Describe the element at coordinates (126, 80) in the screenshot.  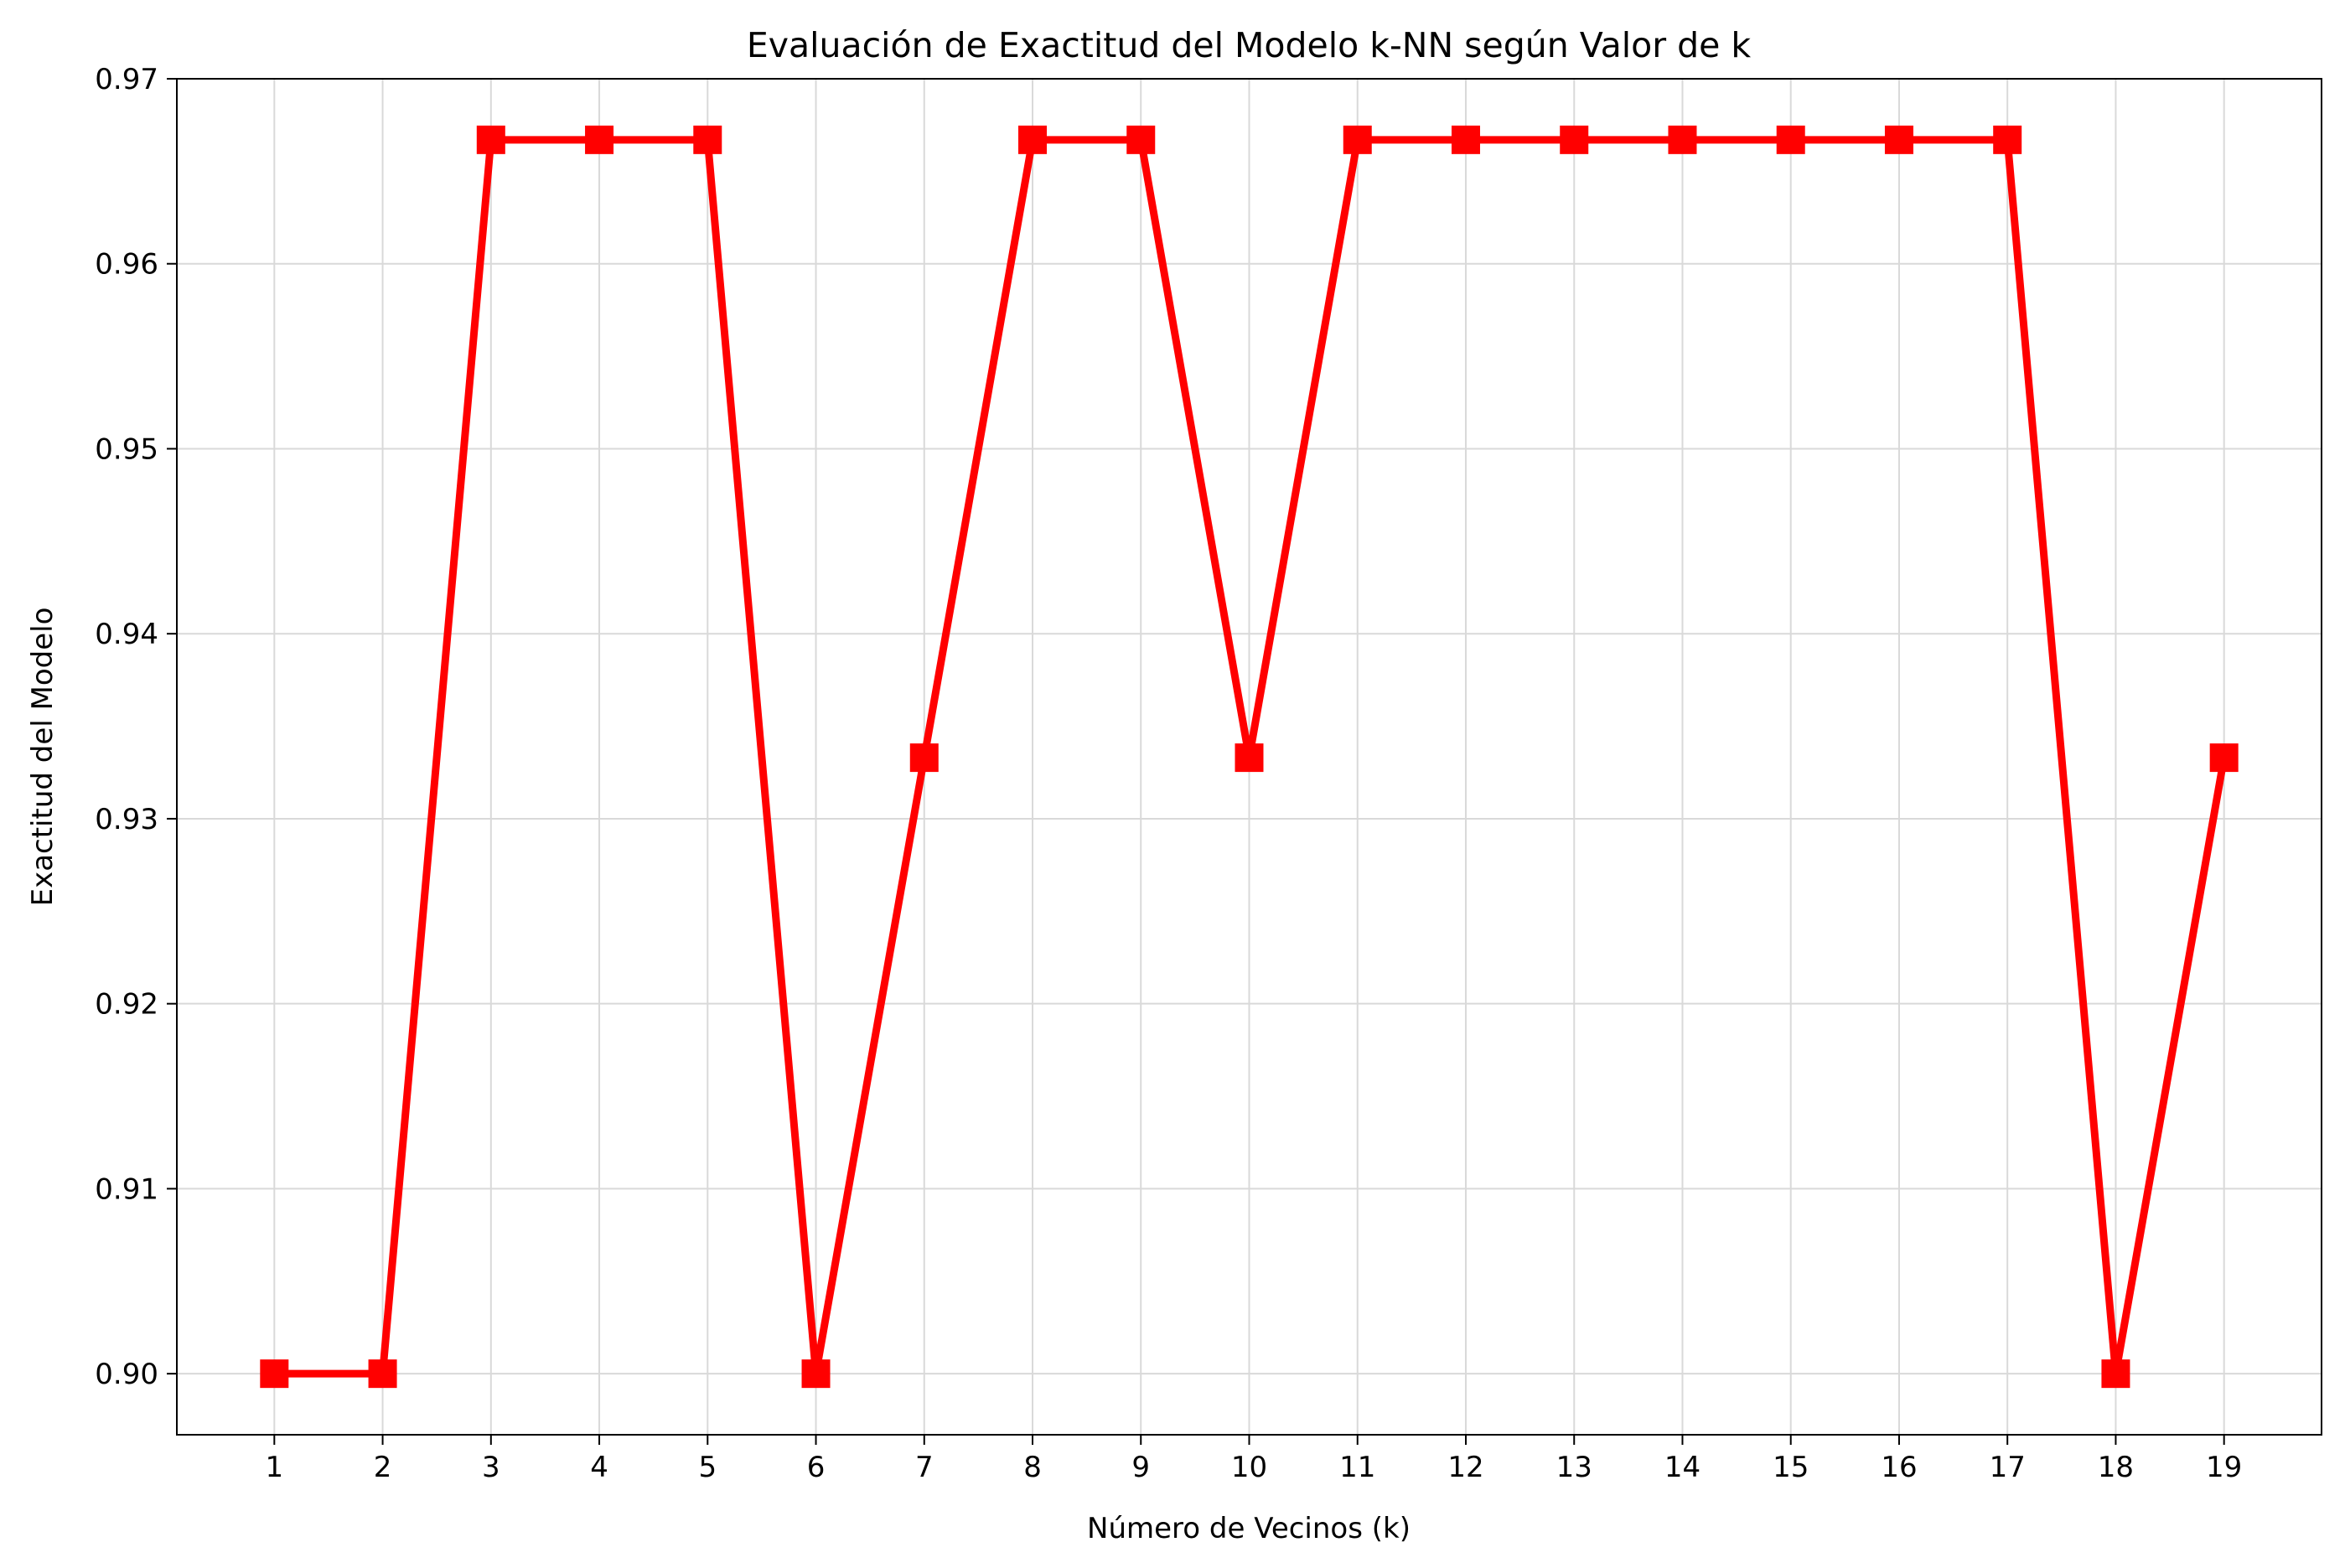
I see `y-tick-label: 0.97` at that location.